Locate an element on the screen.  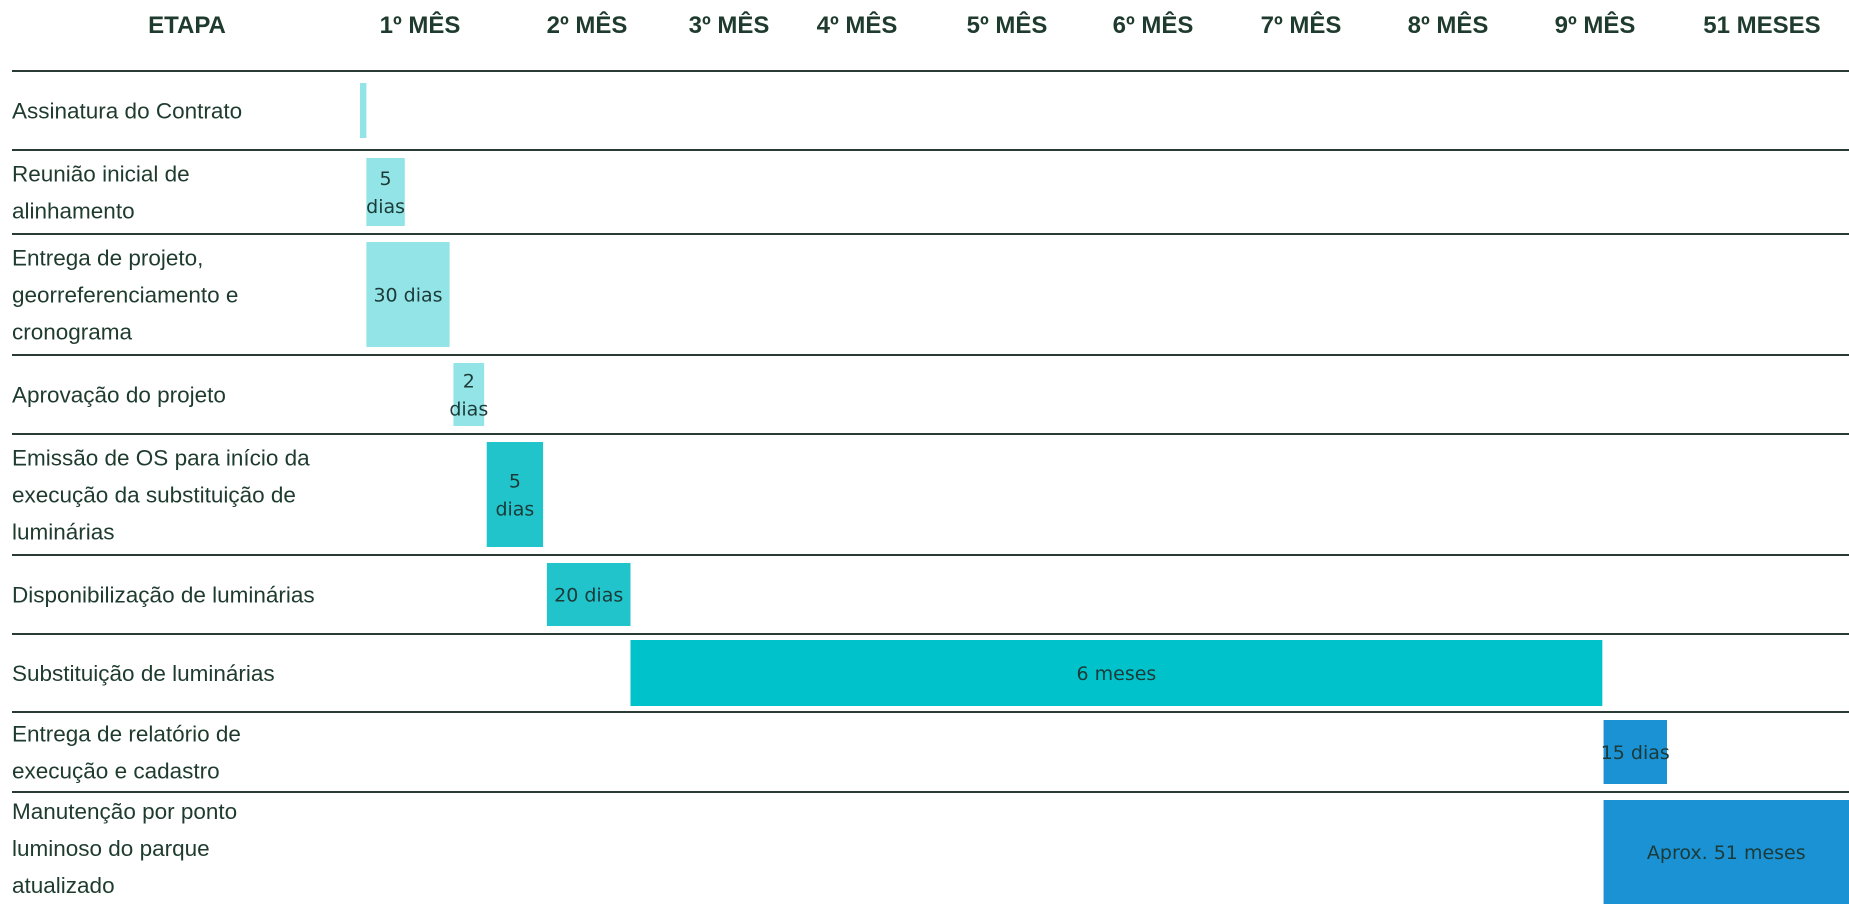
header-period: 6º MÊS is located at coordinates (1153, 25).